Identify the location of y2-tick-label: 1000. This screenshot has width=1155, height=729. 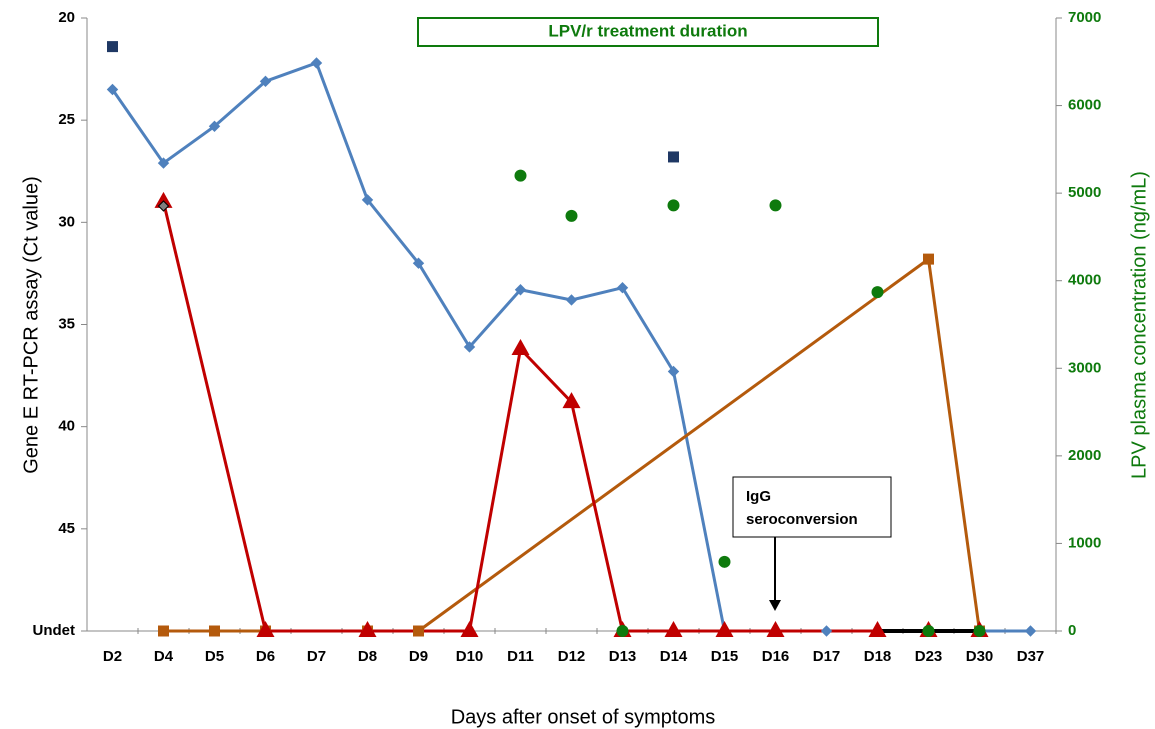
(1084, 542).